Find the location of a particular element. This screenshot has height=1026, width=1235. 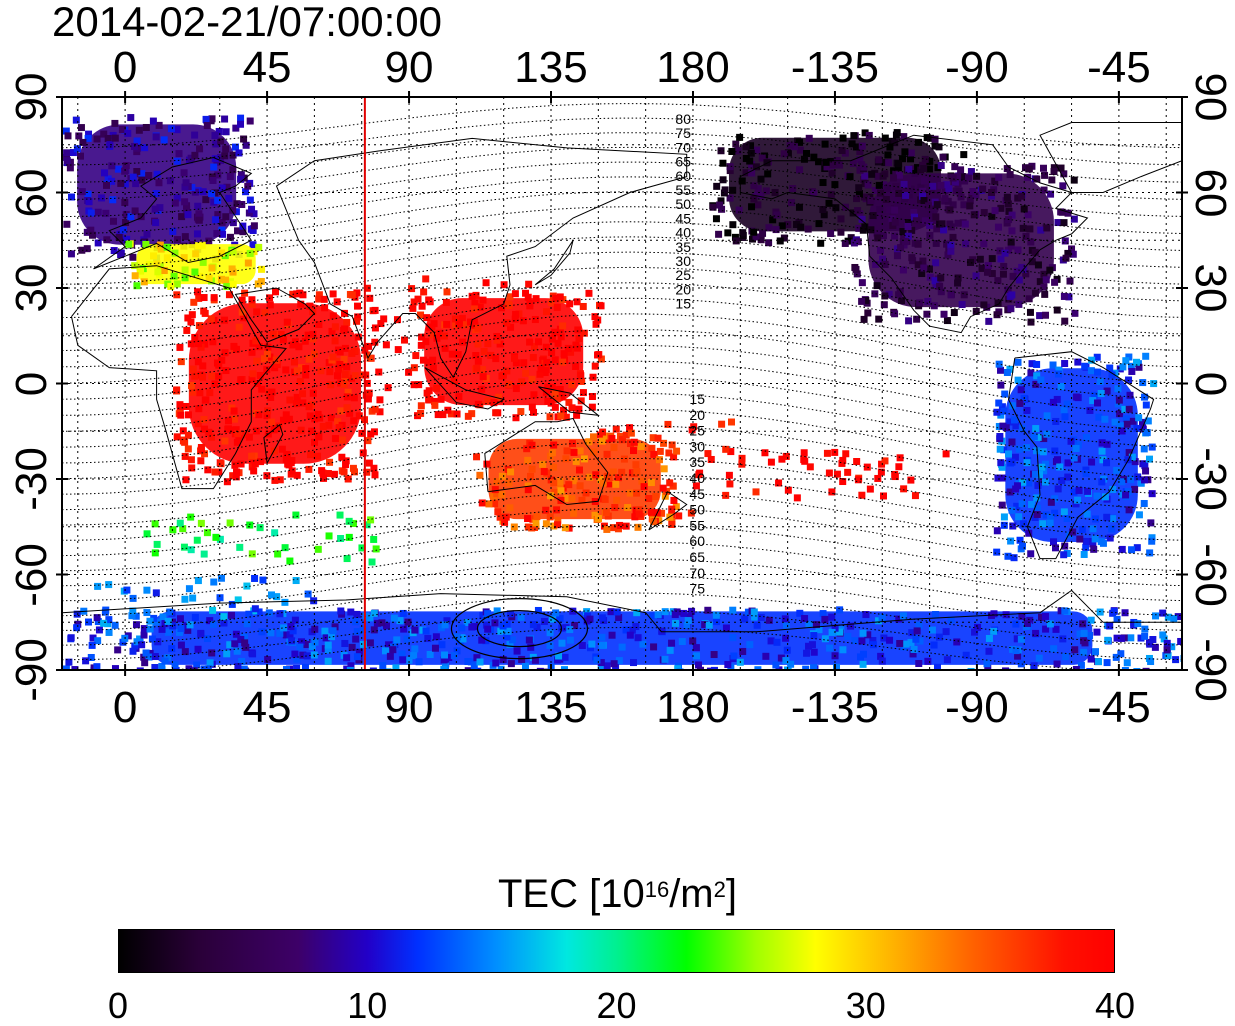

x-tick-label: 135 is located at coordinates (551, 67).